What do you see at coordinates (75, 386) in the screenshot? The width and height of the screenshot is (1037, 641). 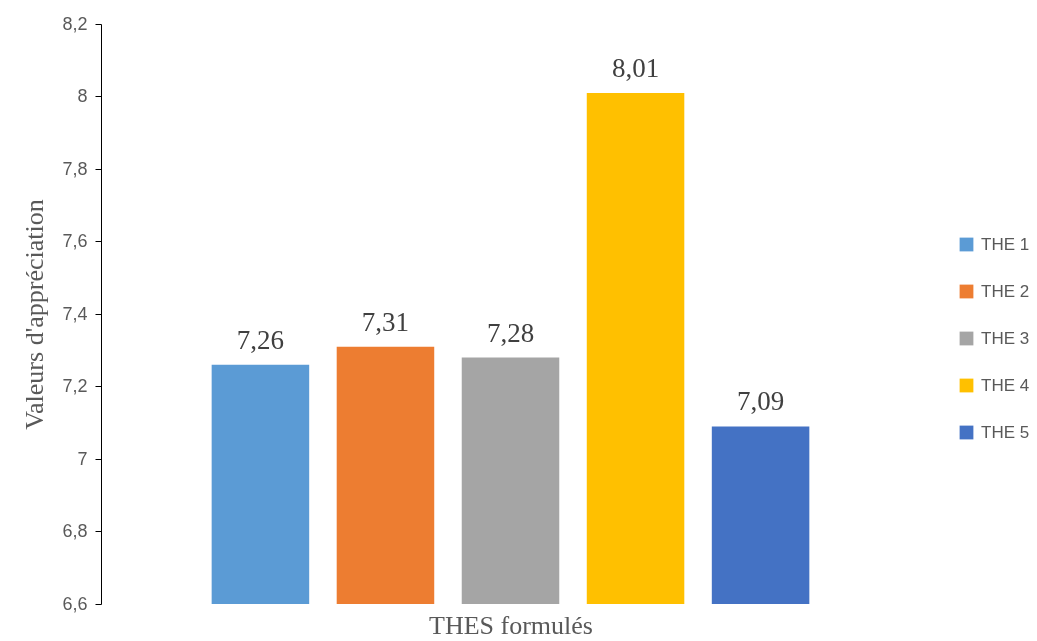 I see `y-tick-label: 7,2` at bounding box center [75, 386].